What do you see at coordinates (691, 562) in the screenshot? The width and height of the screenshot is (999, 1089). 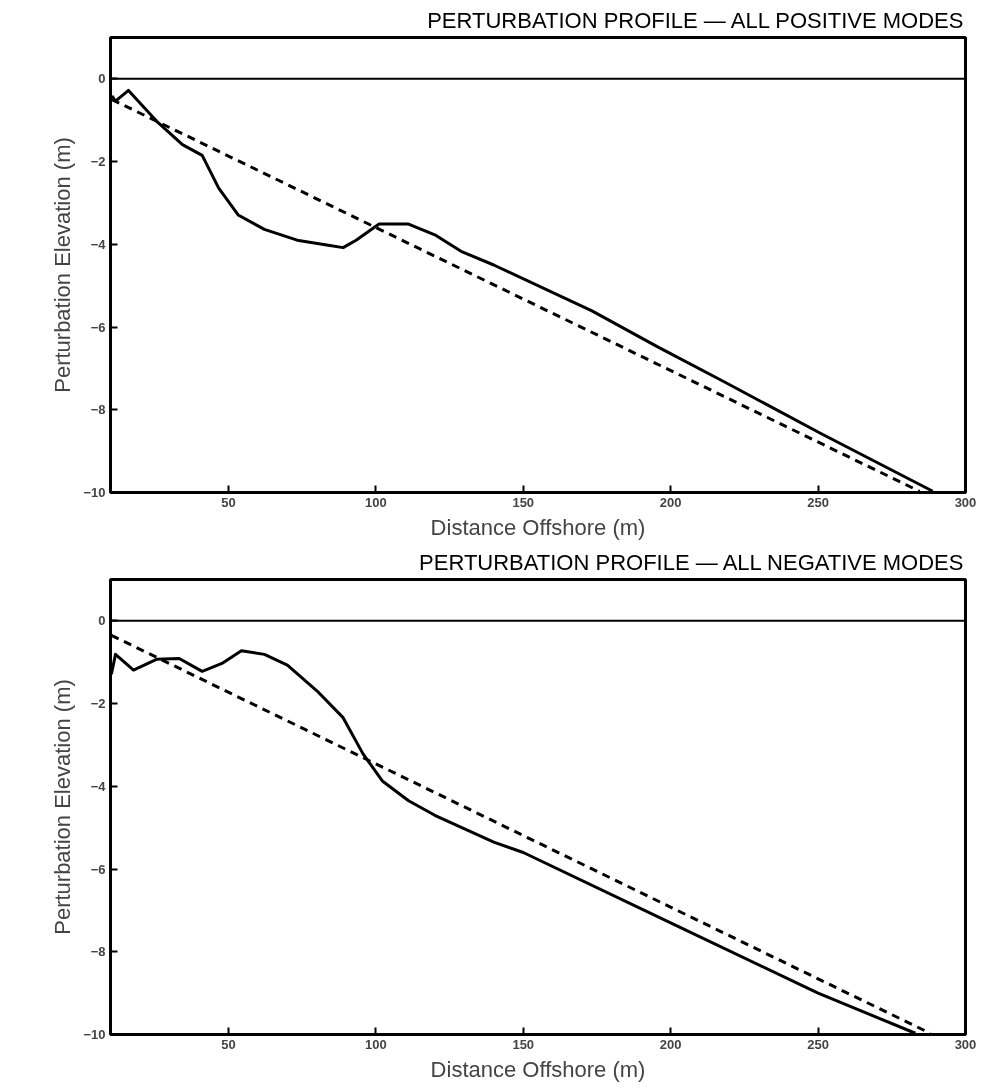 I see `chart-title: PERTURBATION PROFILE — ALL NEGATIVE MODES` at bounding box center [691, 562].